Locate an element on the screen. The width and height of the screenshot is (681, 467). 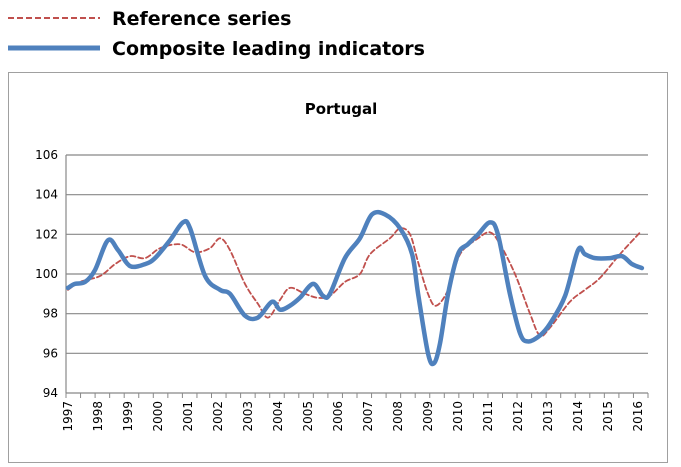
y-tick-label: 104 is located at coordinates (46, 195).